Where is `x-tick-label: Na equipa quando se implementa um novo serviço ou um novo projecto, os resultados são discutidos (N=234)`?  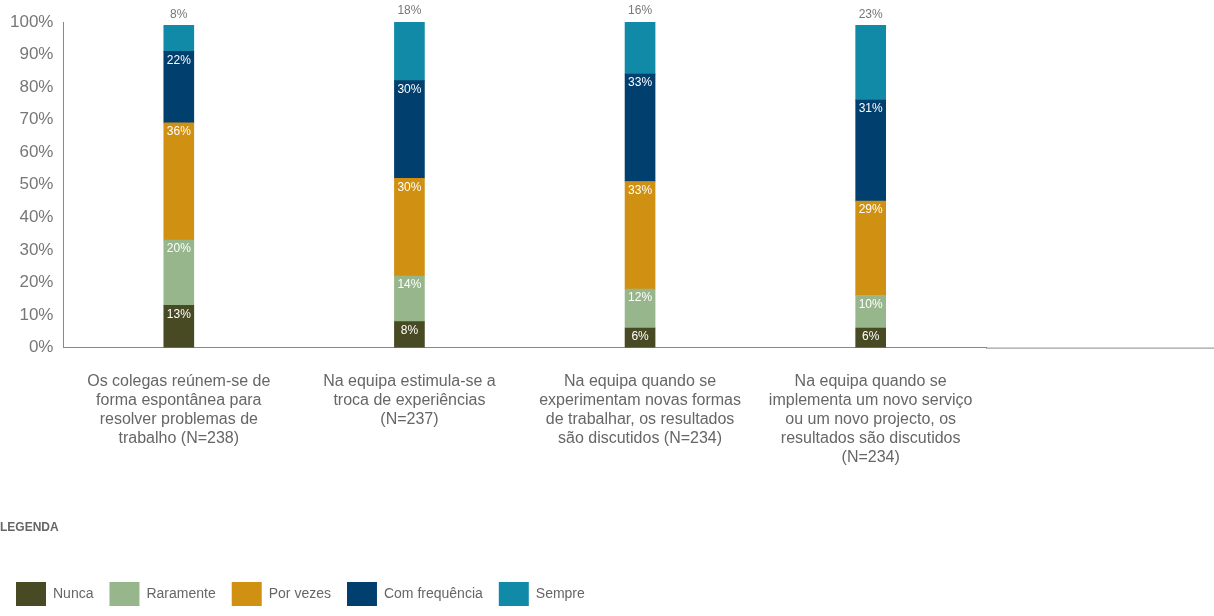 x-tick-label: Na equipa quando se implementa um novo serviço ou um novo projecto, os resultados são discutidos (N=234) is located at coordinates (870, 418).